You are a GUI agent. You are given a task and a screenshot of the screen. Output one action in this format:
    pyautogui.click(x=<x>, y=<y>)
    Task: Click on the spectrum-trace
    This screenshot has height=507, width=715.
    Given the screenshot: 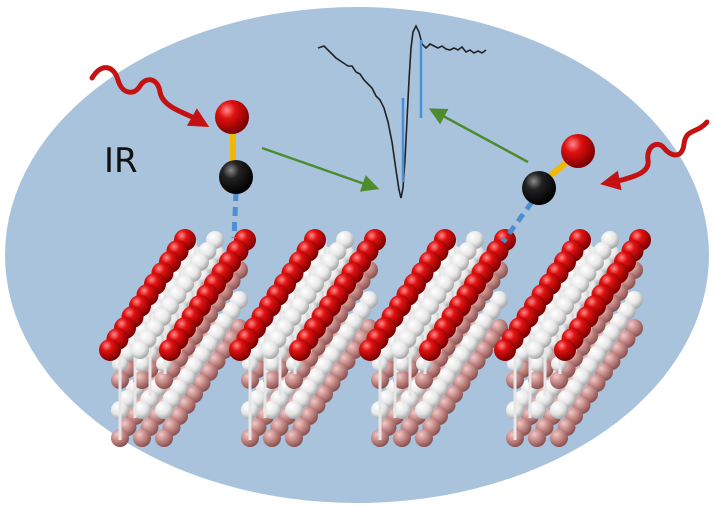 What is the action you would take?
    pyautogui.click(x=402, y=111)
    